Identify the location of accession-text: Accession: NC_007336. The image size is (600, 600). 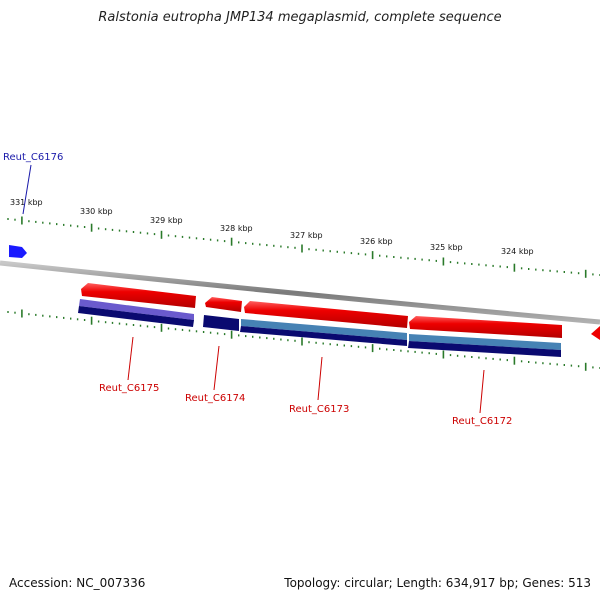
(77, 583).